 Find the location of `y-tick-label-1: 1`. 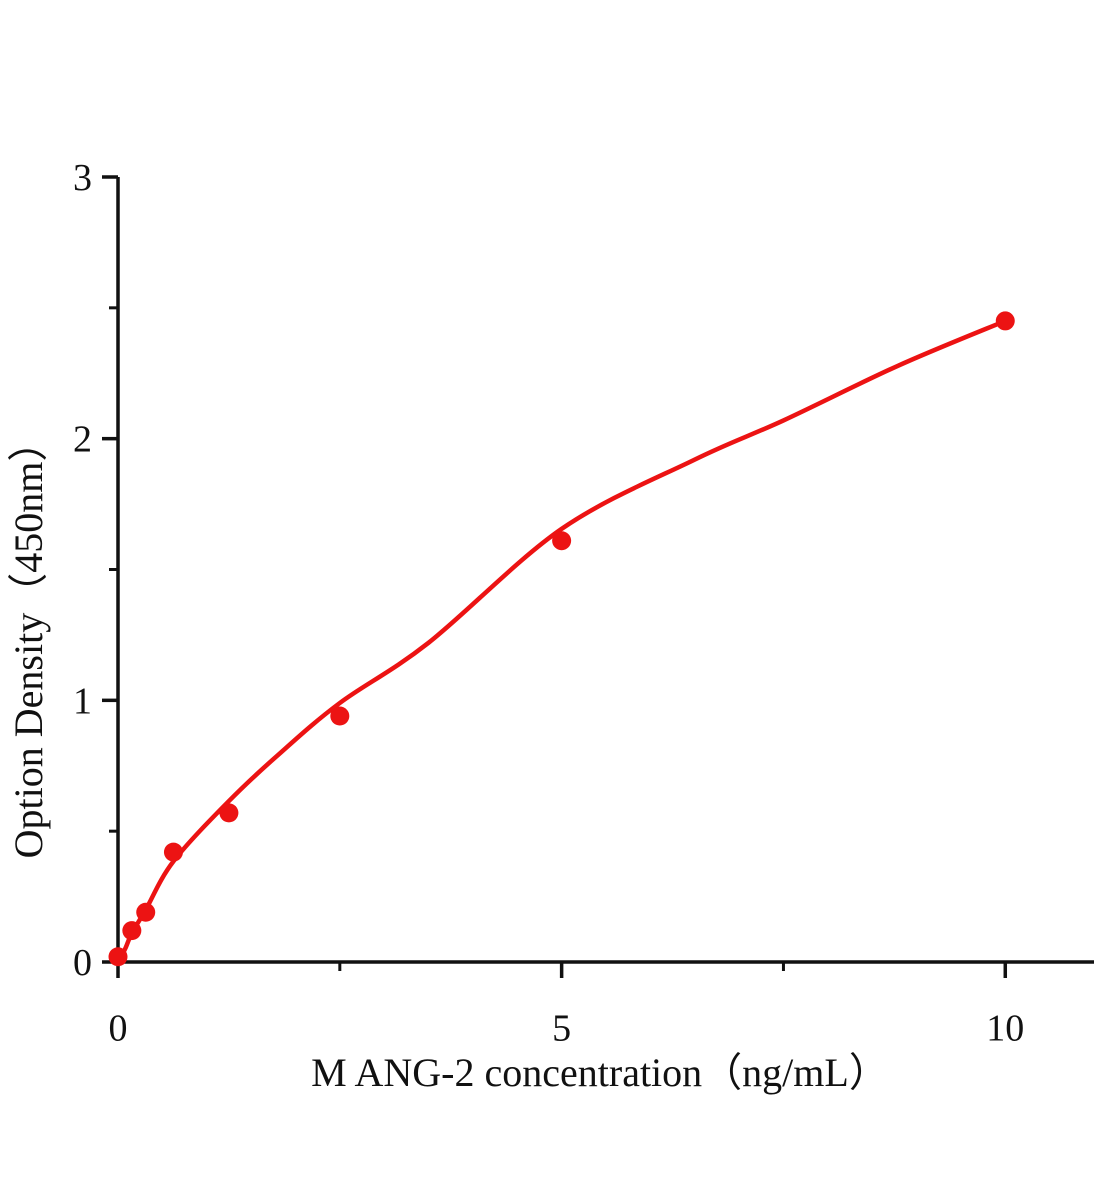

y-tick-label-1: 1 is located at coordinates (82, 701).